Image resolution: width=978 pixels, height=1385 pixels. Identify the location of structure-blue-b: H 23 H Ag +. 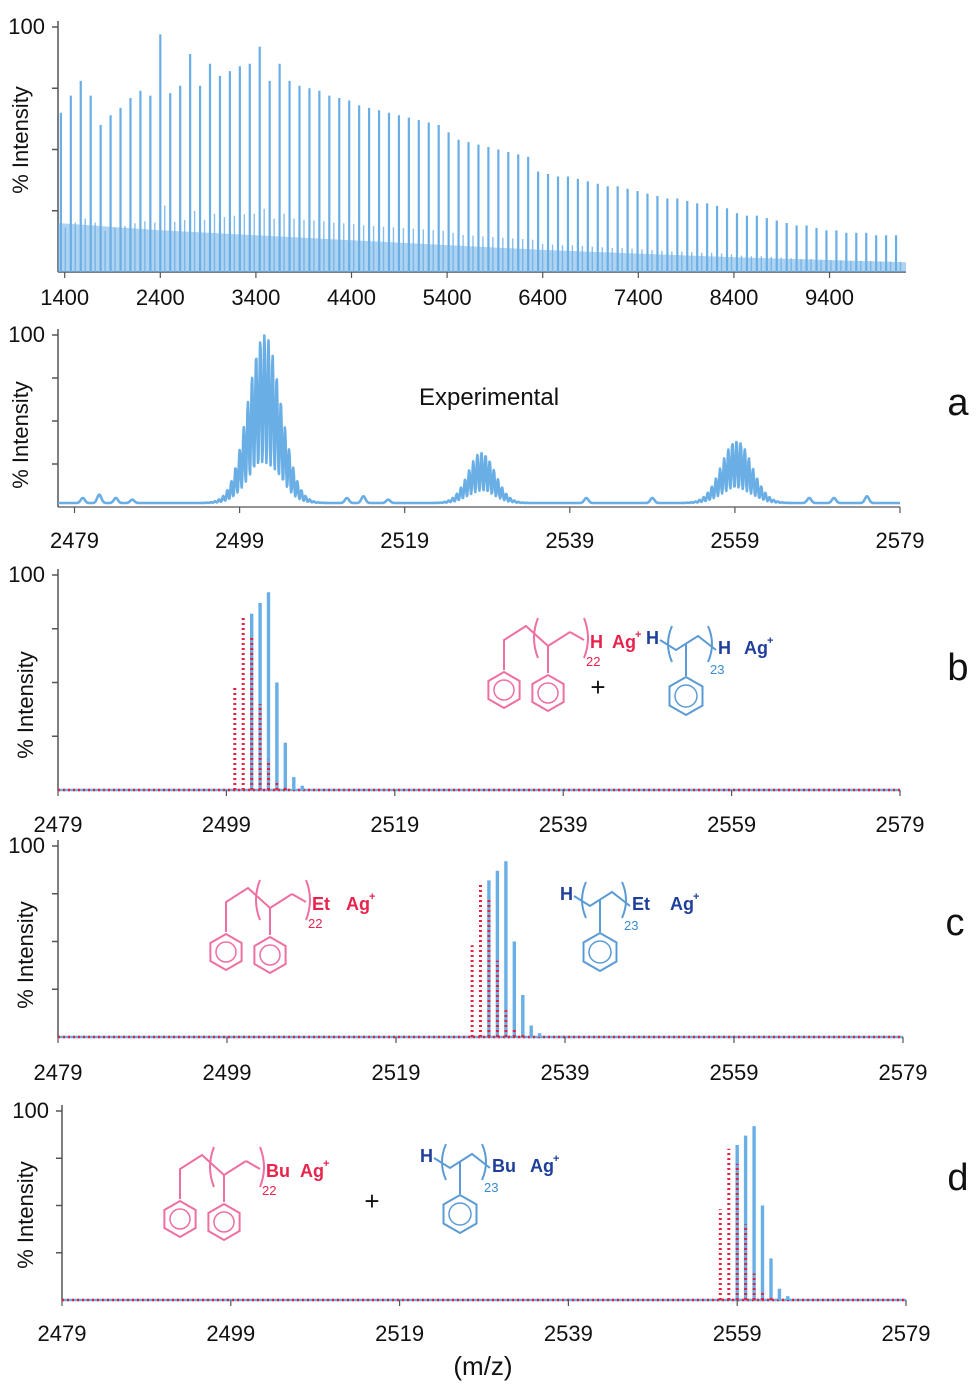
(709, 671).